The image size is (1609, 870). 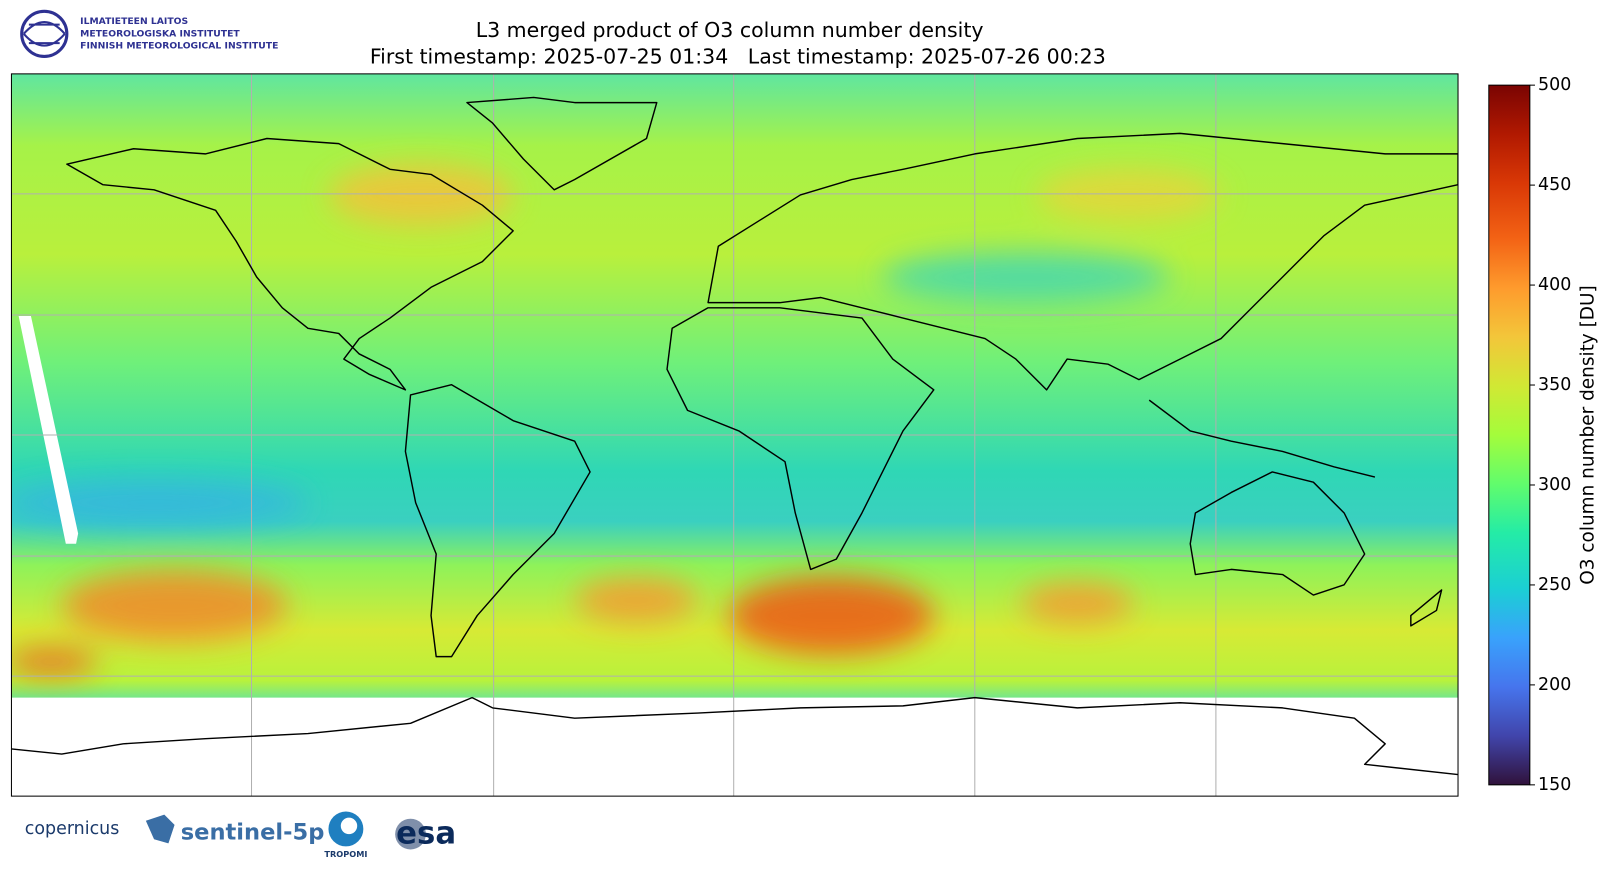 What do you see at coordinates (134, 21) in the screenshot?
I see `logo-text: ILMATIETEEN LAITOS` at bounding box center [134, 21].